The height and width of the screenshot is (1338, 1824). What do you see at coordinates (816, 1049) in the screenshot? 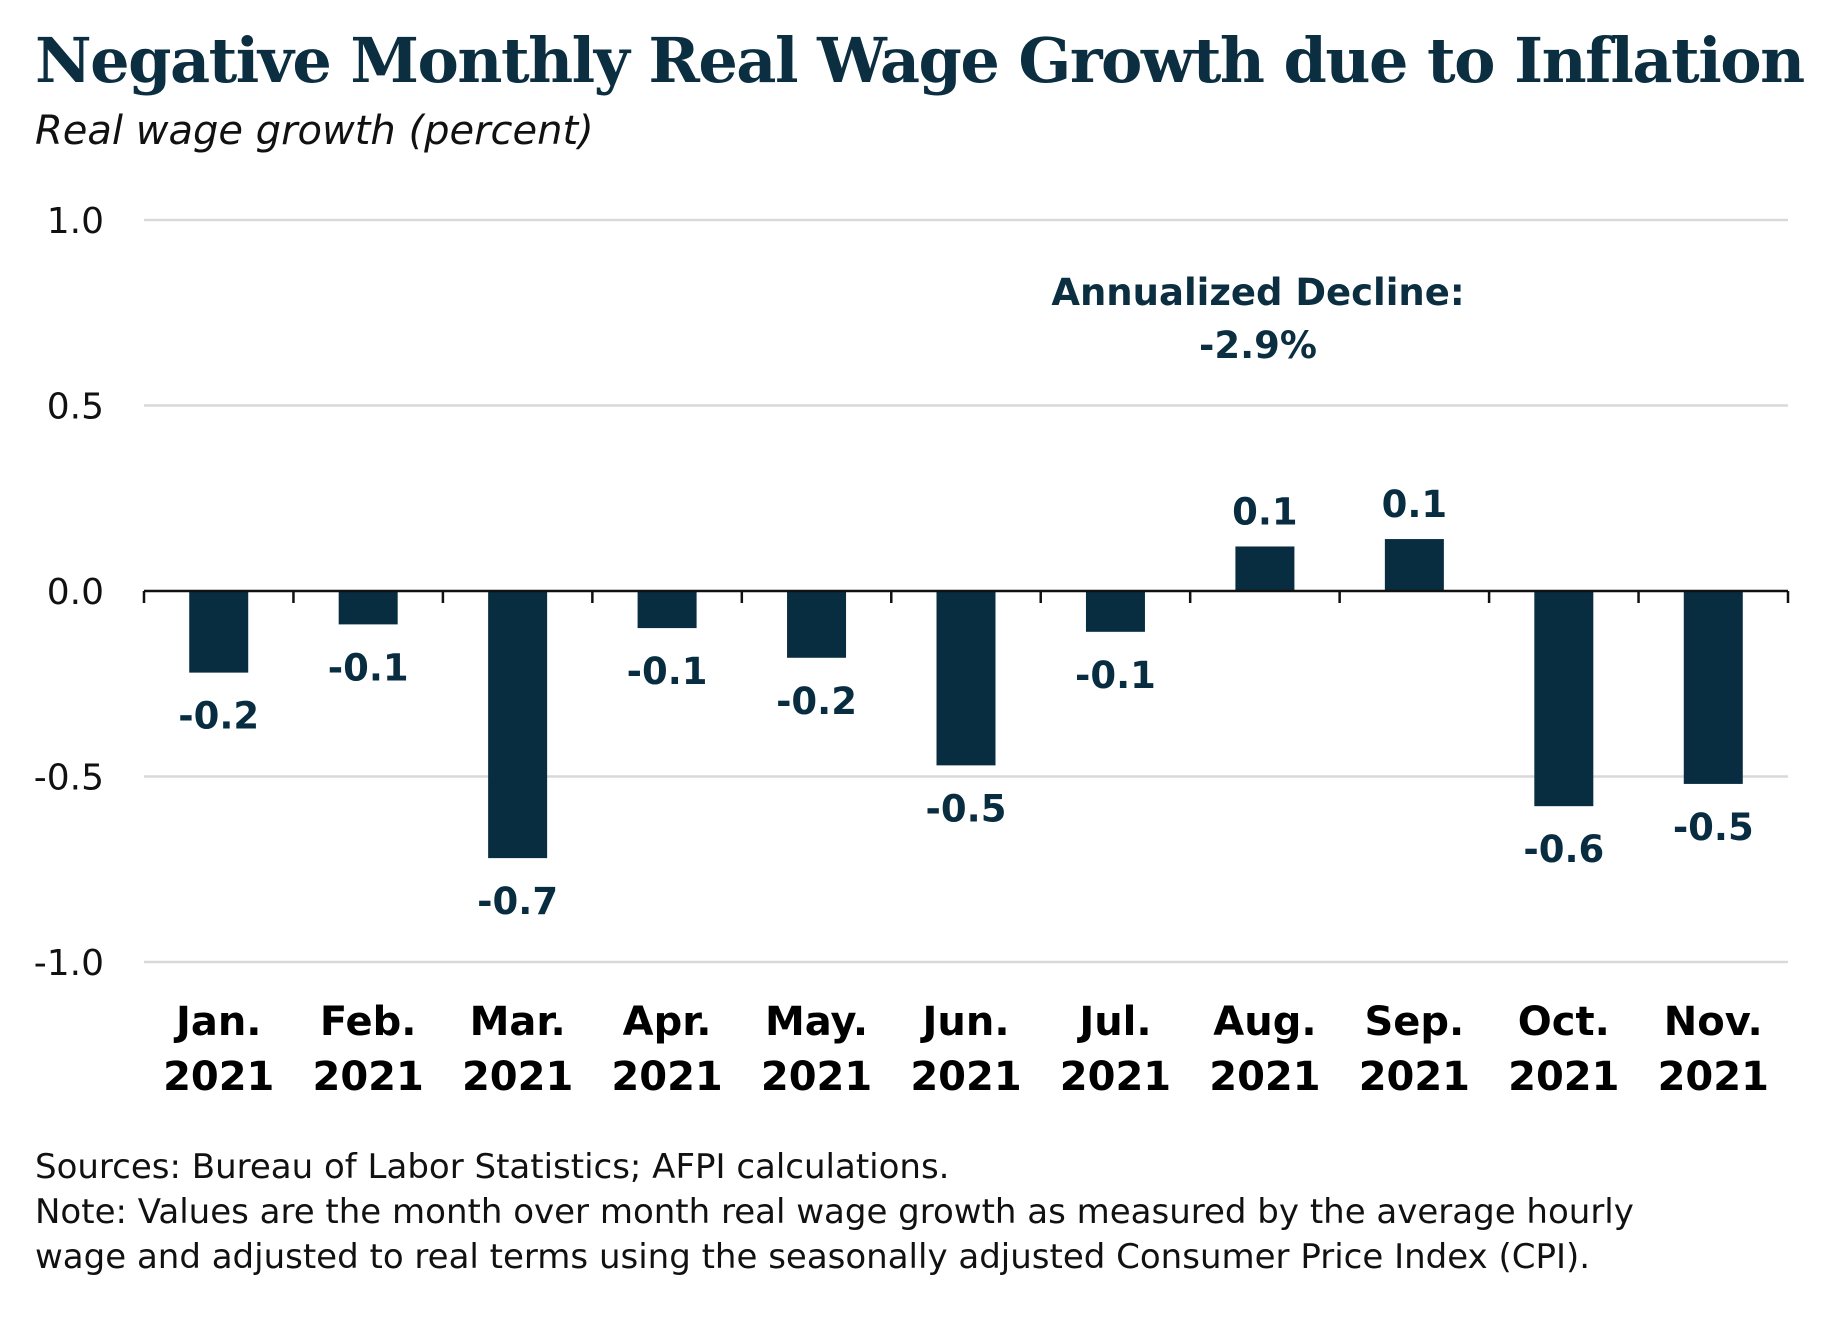
I see `x-tick-label: May. 2021` at bounding box center [816, 1049].